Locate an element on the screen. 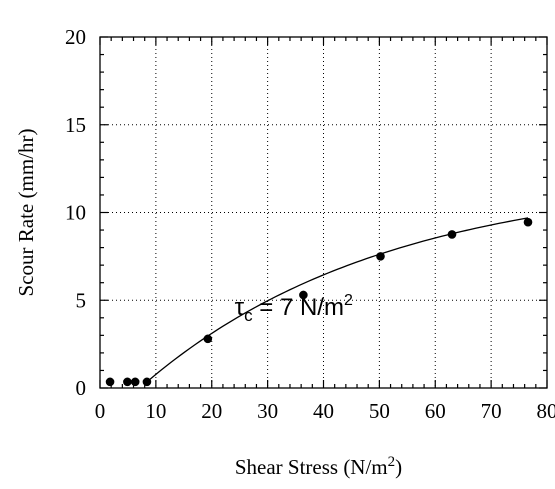  x-axis-title-main: Shear Stress (N/m is located at coordinates (311, 467).